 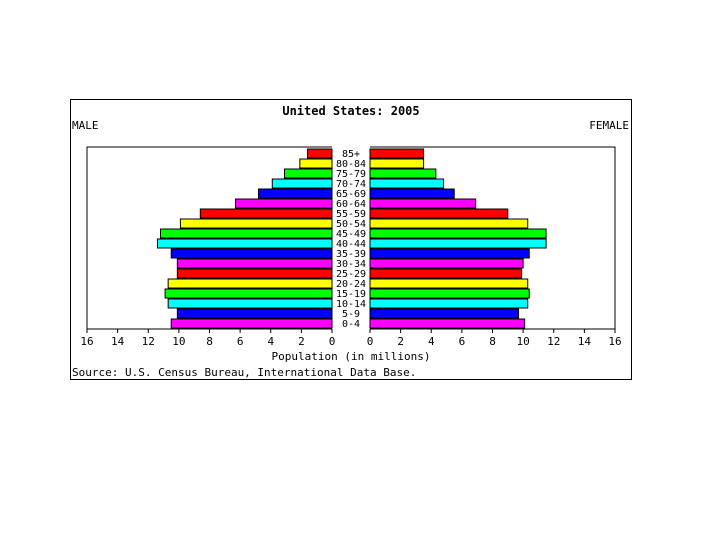 What do you see at coordinates (85, 125) in the screenshot?
I see `male-label: MALE` at bounding box center [85, 125].